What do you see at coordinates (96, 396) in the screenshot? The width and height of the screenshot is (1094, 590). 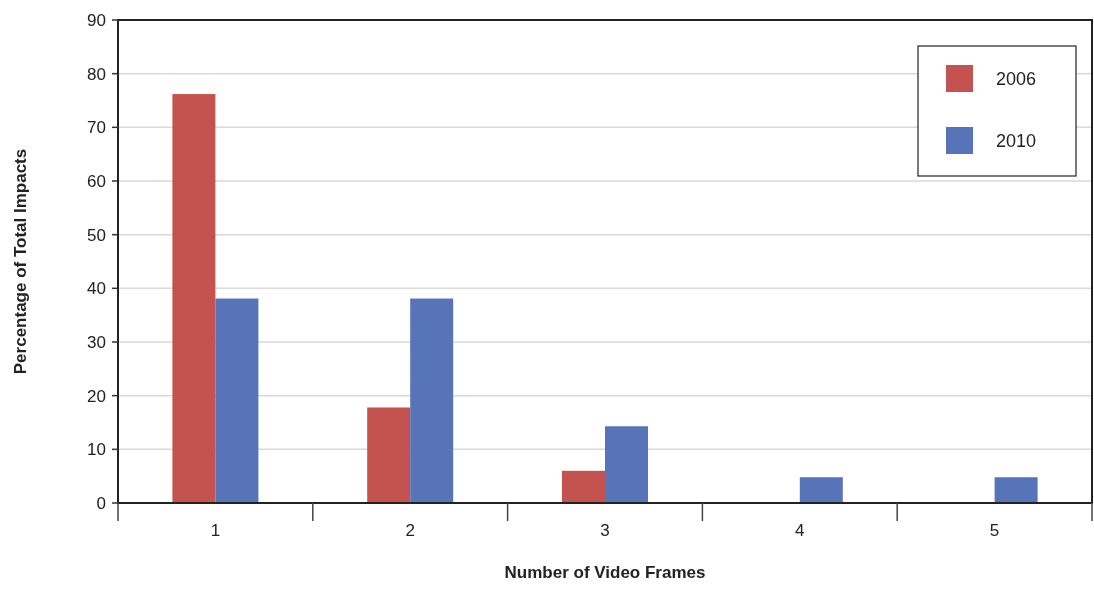 I see `y-tick-label: 20` at bounding box center [96, 396].